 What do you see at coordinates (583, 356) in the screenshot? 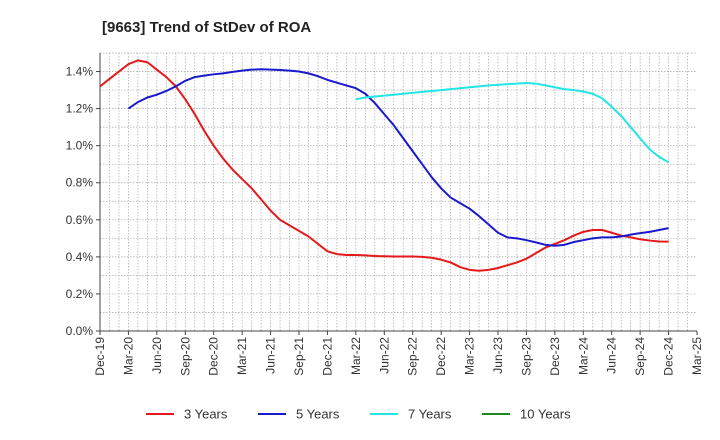
I see `x-tick-label: Mar-24` at bounding box center [583, 356].